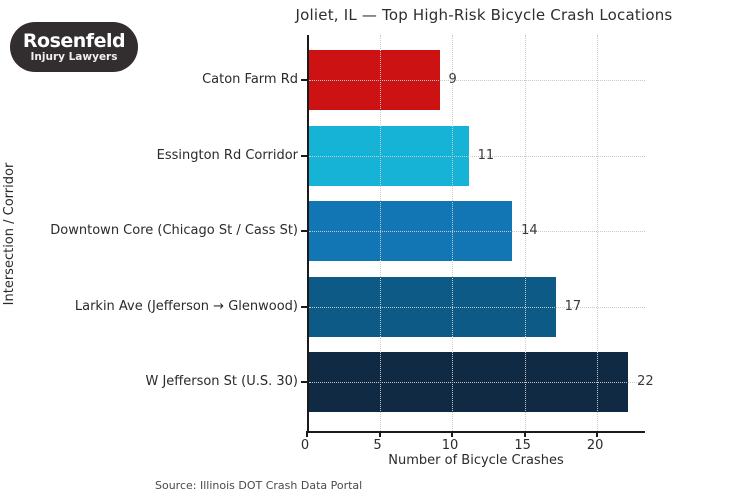 The height and width of the screenshot is (504, 755). Describe the element at coordinates (259, 485) in the screenshot. I see `source-note: Source: Illinois DOT Crash Data Portal` at that location.